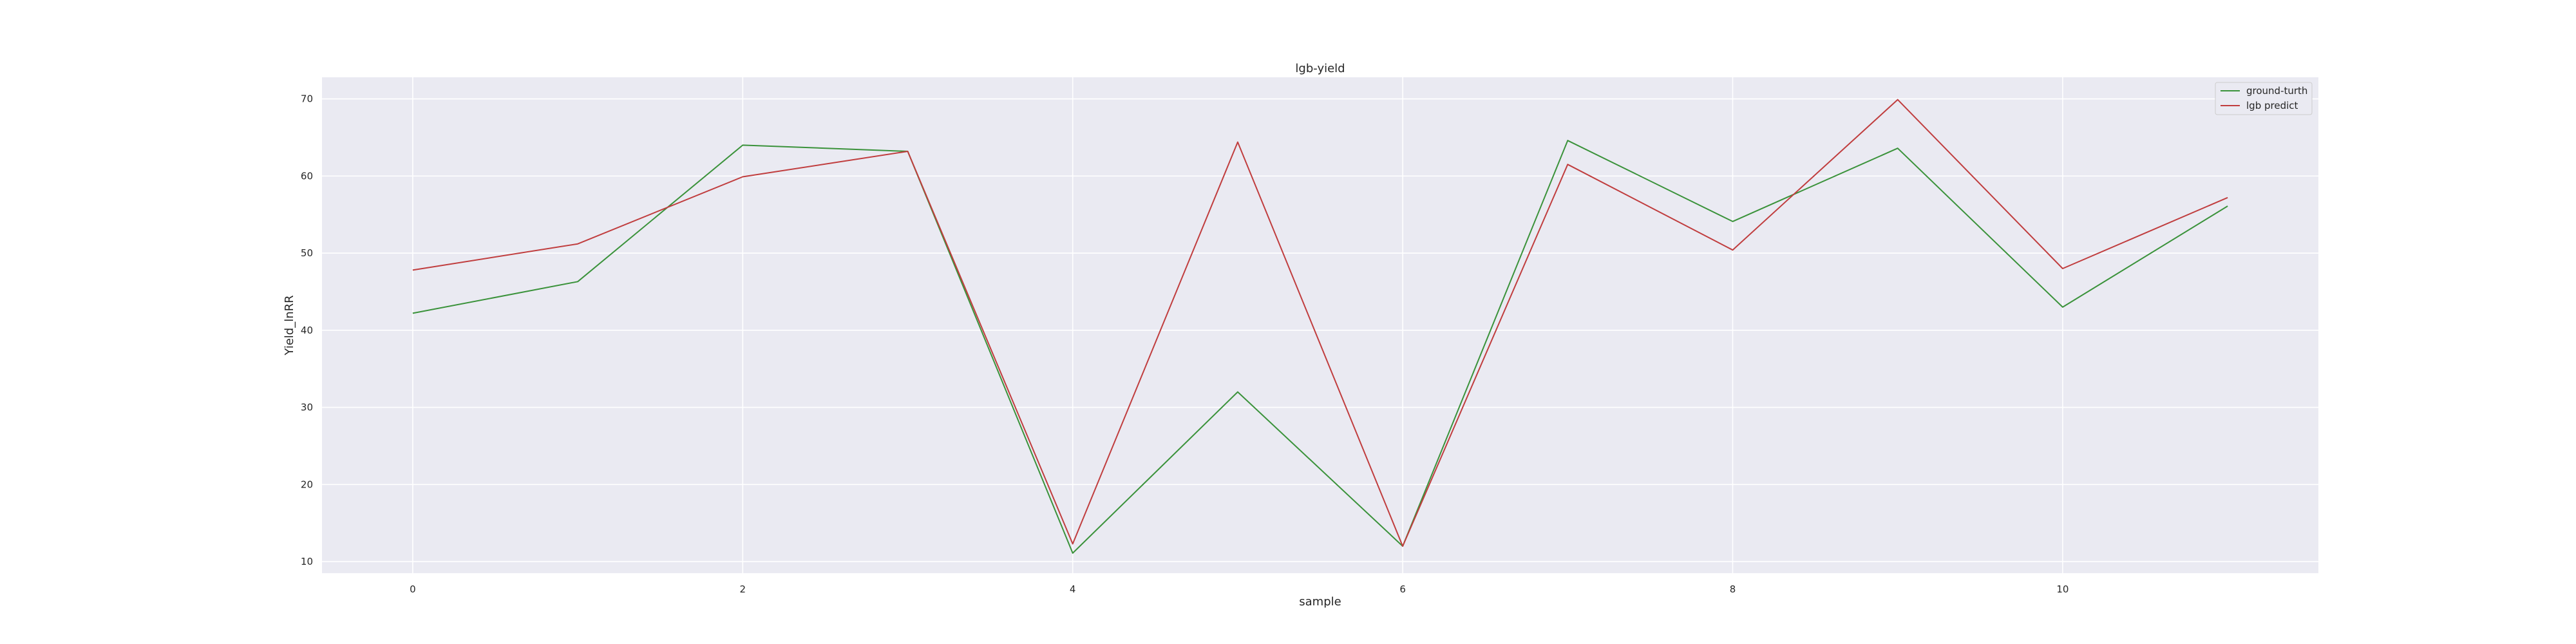  Describe the element at coordinates (307, 561) in the screenshot. I see `y-tick-label: 10` at that location.